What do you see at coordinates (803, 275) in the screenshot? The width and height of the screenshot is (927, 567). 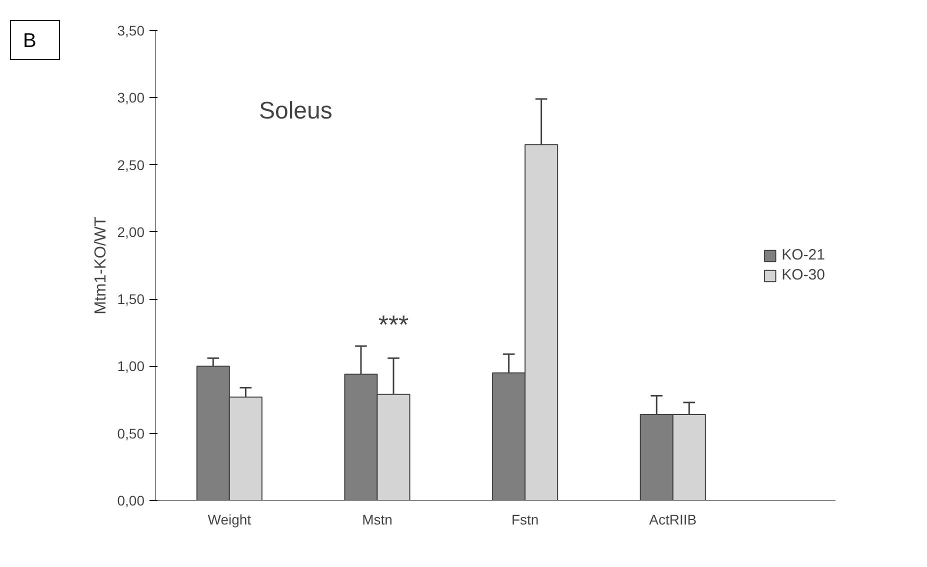 I see `legend-label: KO-30` at bounding box center [803, 275].